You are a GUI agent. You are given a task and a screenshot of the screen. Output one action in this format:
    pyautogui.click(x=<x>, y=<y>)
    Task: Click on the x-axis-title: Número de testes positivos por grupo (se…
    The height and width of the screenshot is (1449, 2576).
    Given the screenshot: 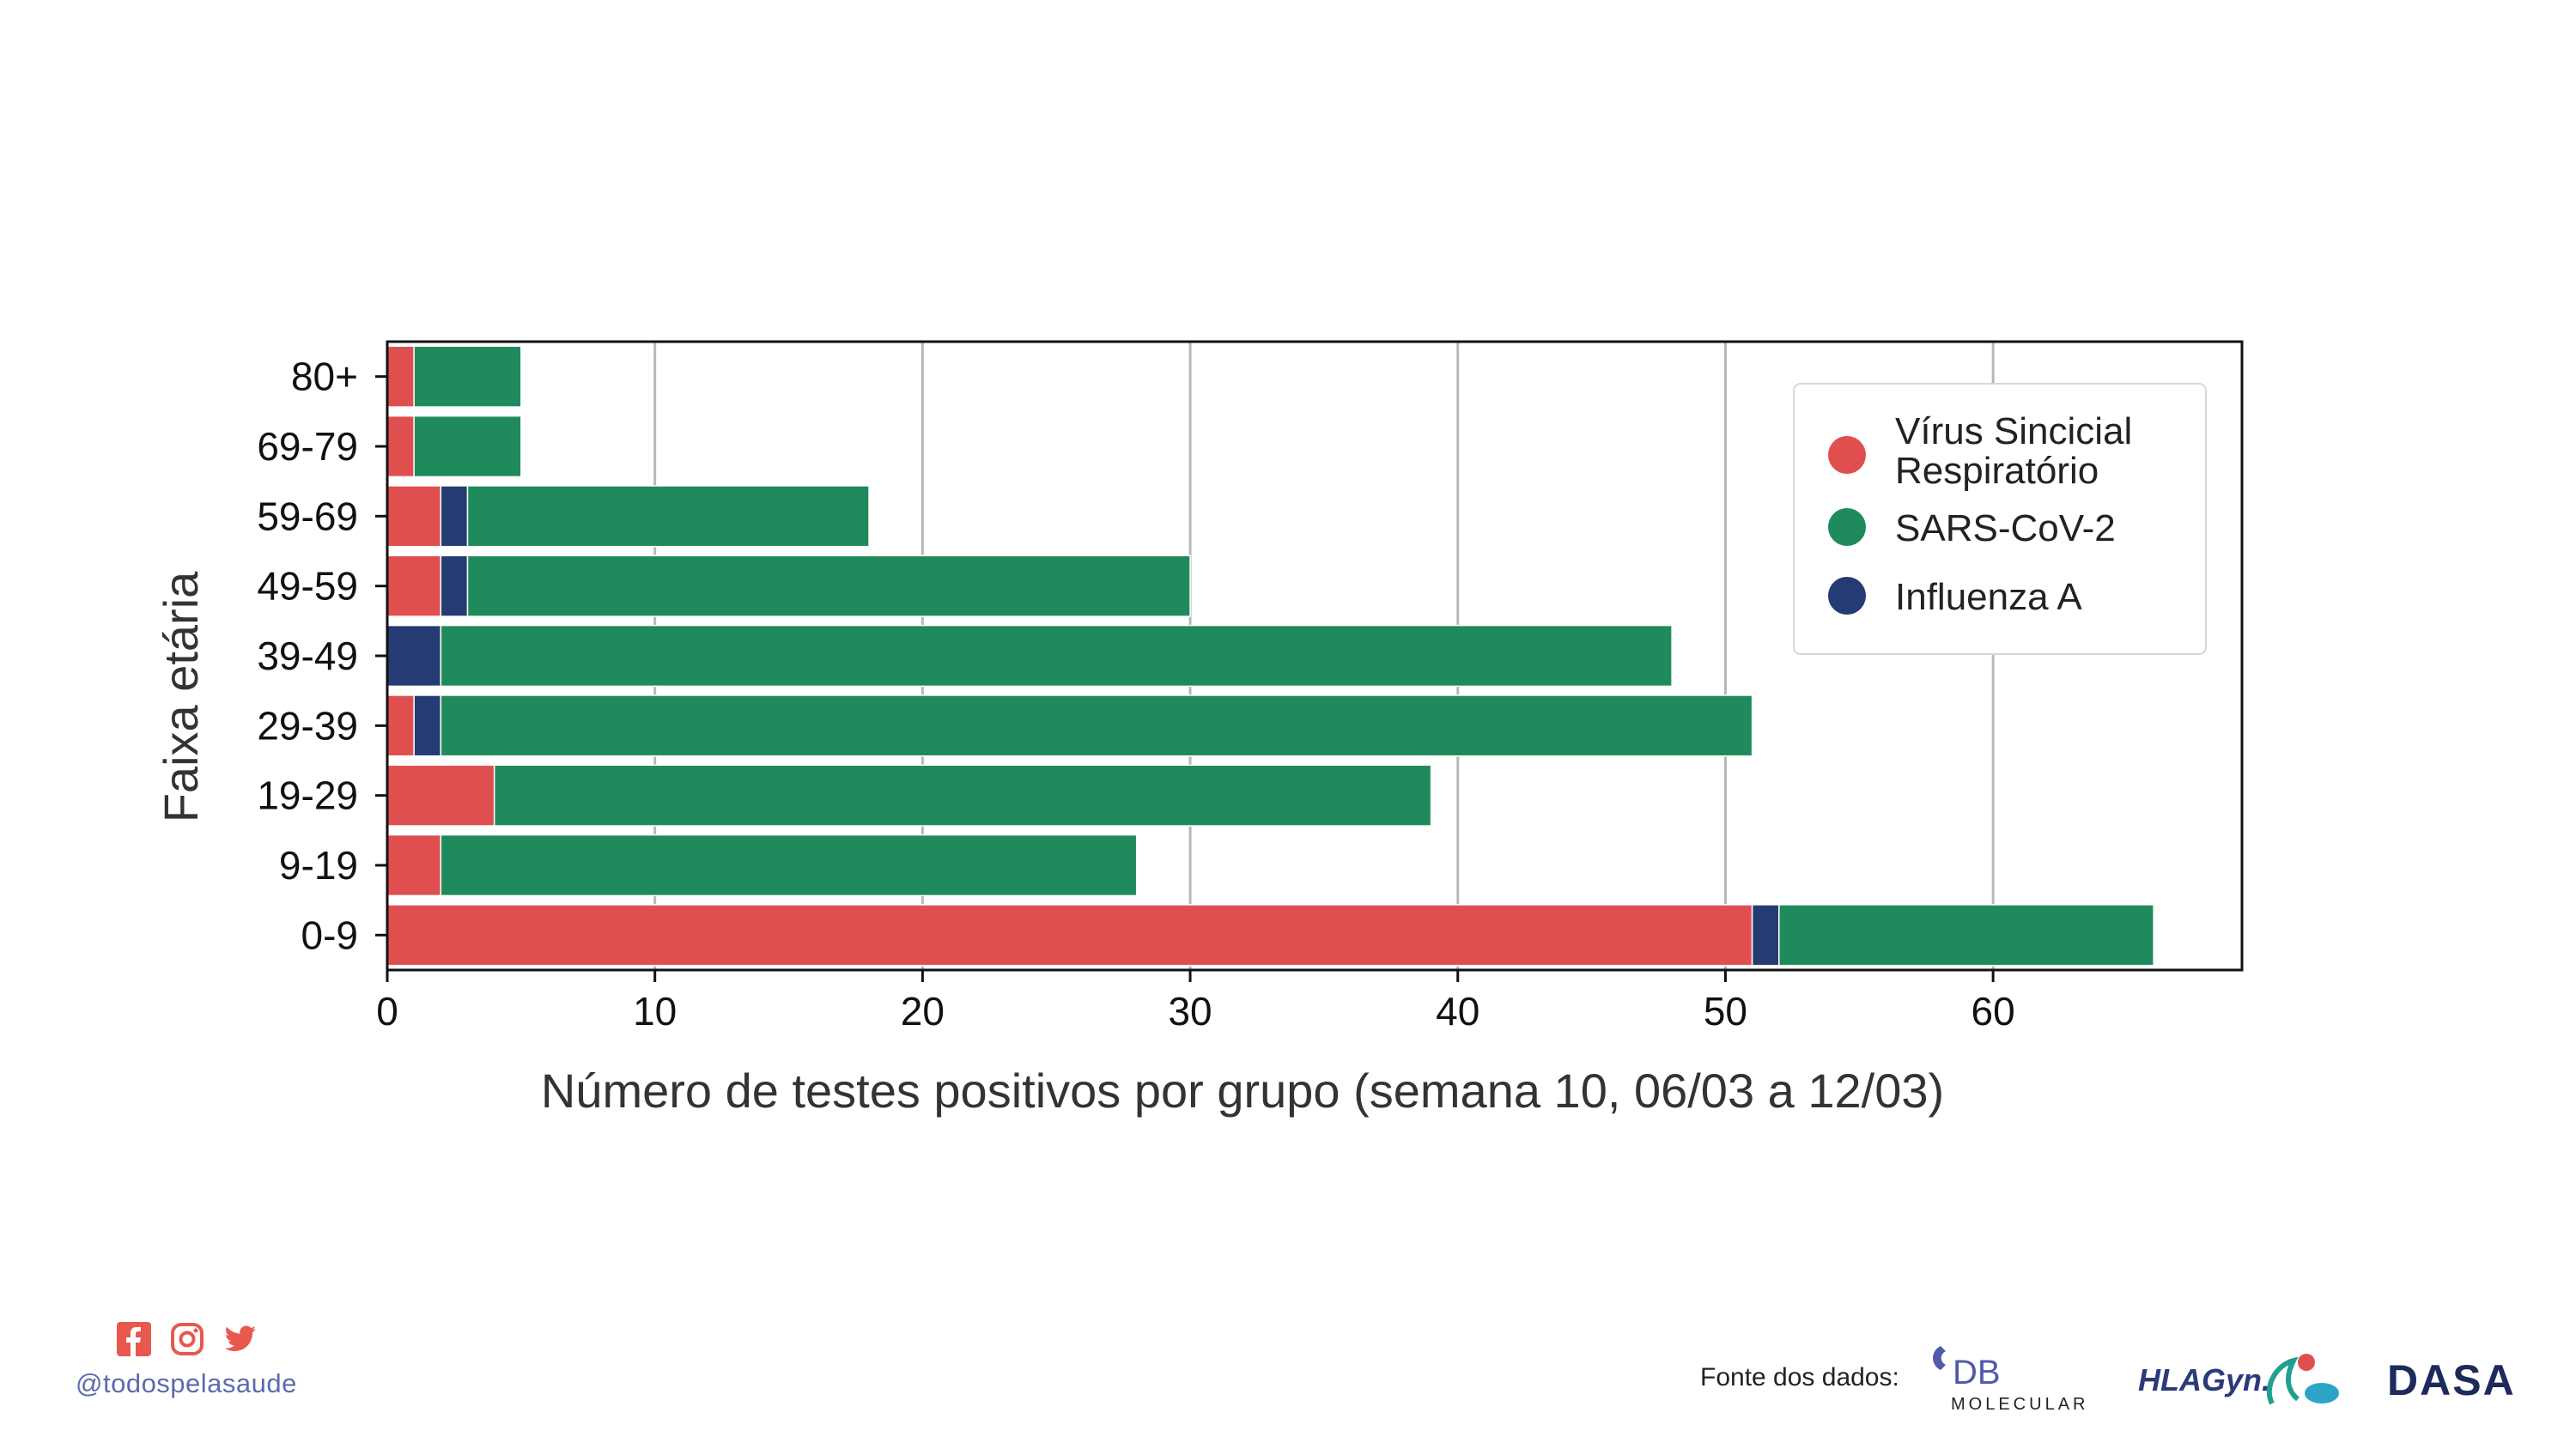 What is the action you would take?
    pyautogui.click(x=1243, y=1091)
    